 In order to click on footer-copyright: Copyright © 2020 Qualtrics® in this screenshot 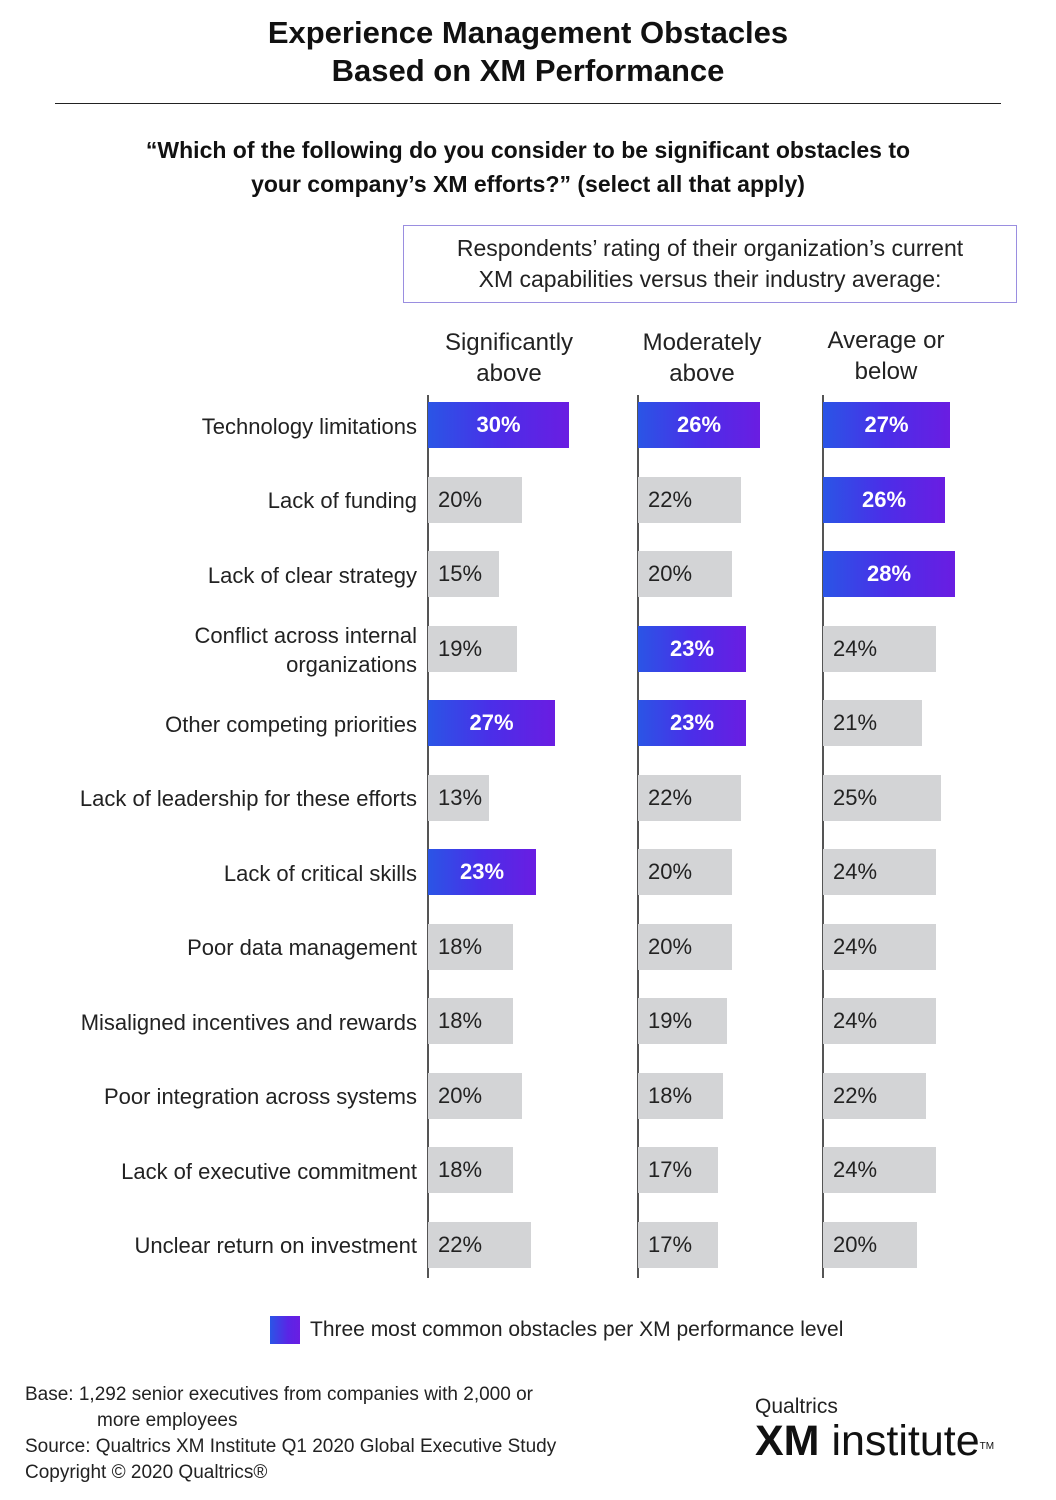, I will do `click(146, 1472)`.